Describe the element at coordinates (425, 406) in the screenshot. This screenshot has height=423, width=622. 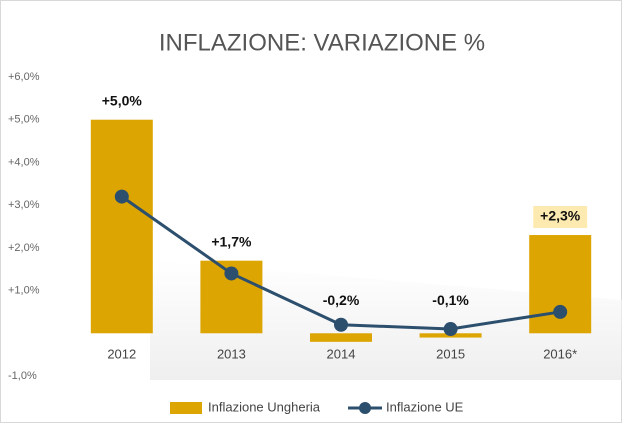
I see `legend-label: Inflazione UE` at that location.